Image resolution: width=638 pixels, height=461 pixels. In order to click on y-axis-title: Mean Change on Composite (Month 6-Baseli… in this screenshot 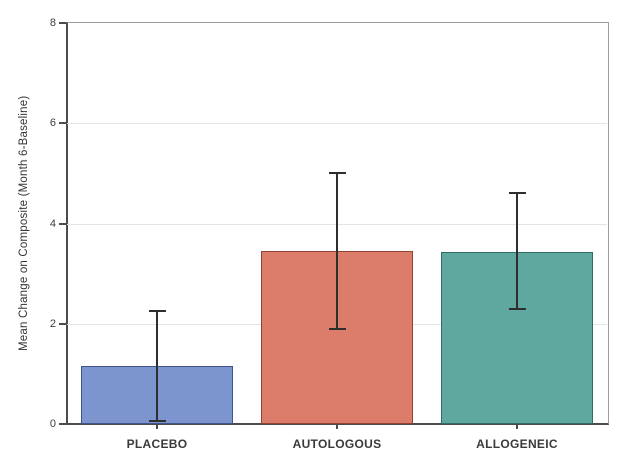, I will do `click(24, 223)`.